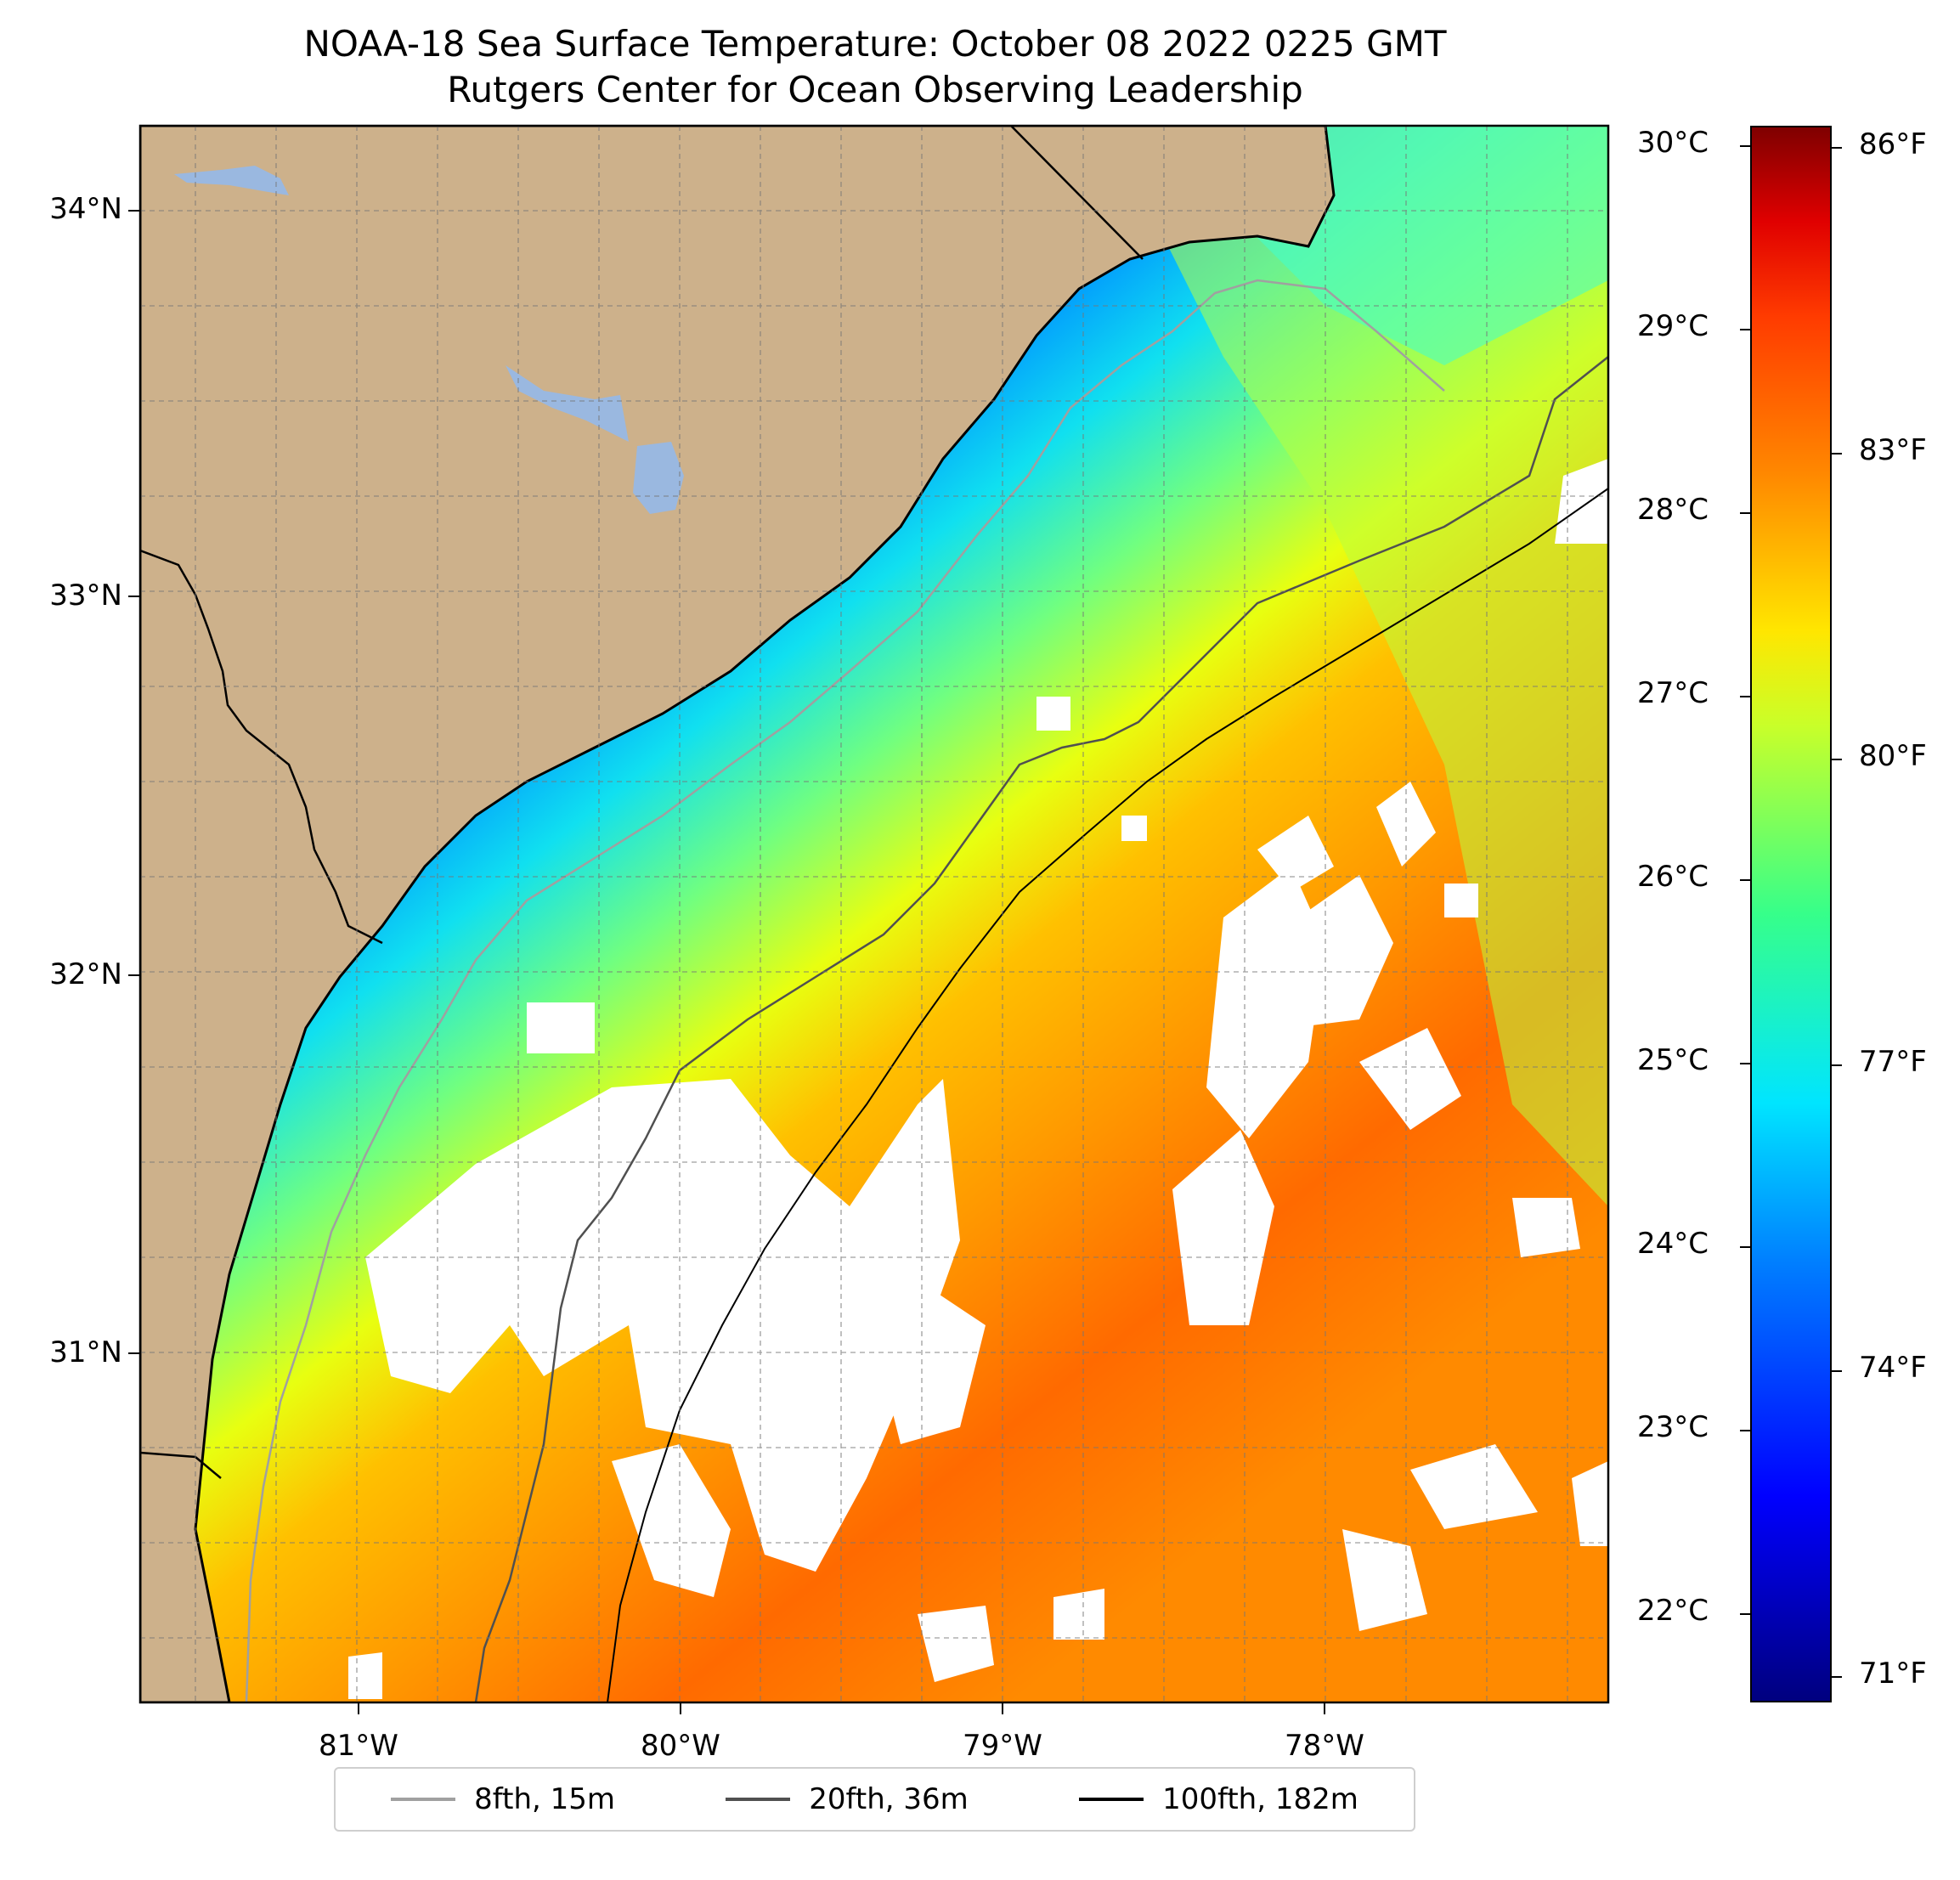 This screenshot has height=1880, width=1960. I want to click on cbar-tick-23c, so click(1745, 1431).